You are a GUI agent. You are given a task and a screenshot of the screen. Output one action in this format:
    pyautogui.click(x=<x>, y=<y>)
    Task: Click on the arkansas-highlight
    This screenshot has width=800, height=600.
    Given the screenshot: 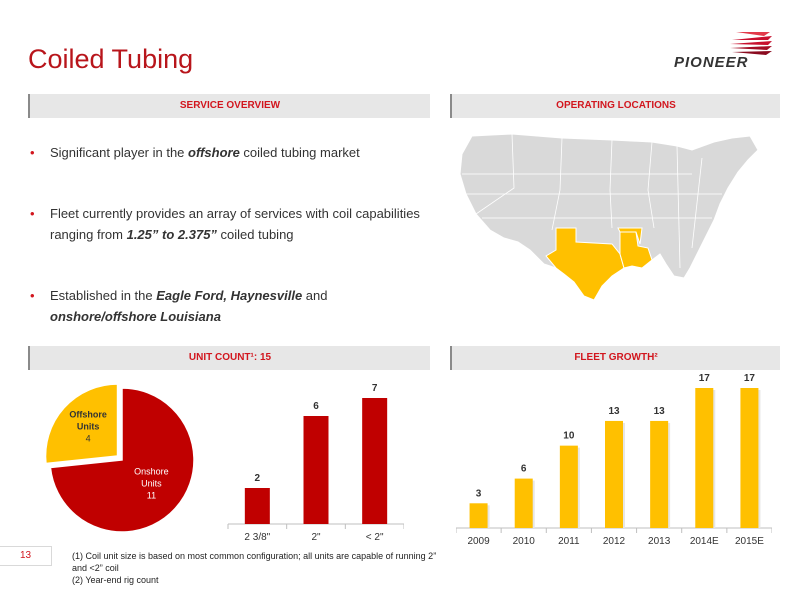 What is the action you would take?
    pyautogui.click(x=630, y=236)
    